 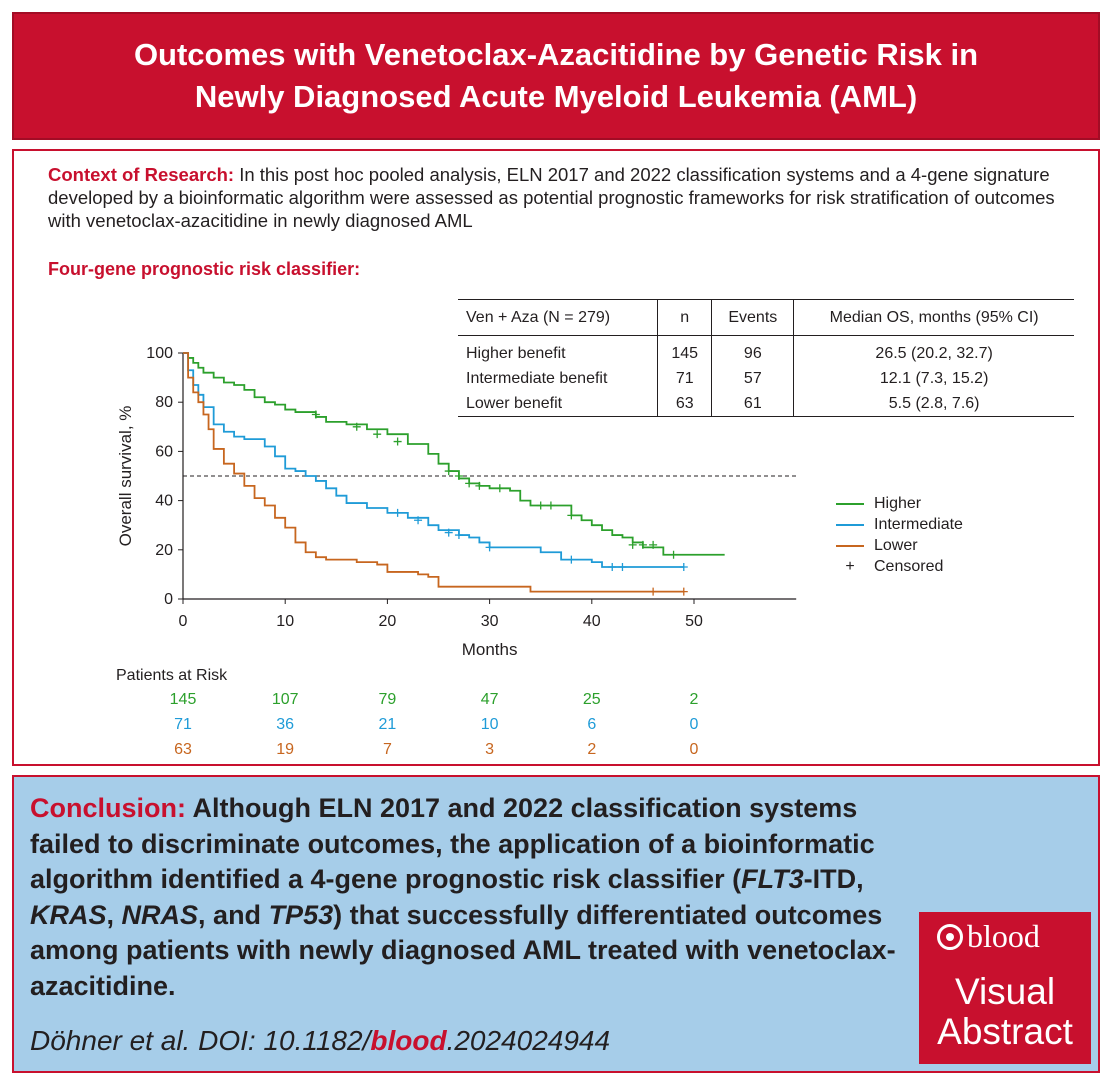 What do you see at coordinates (408, 1040) in the screenshot?
I see `citation-journal: blood` at bounding box center [408, 1040].